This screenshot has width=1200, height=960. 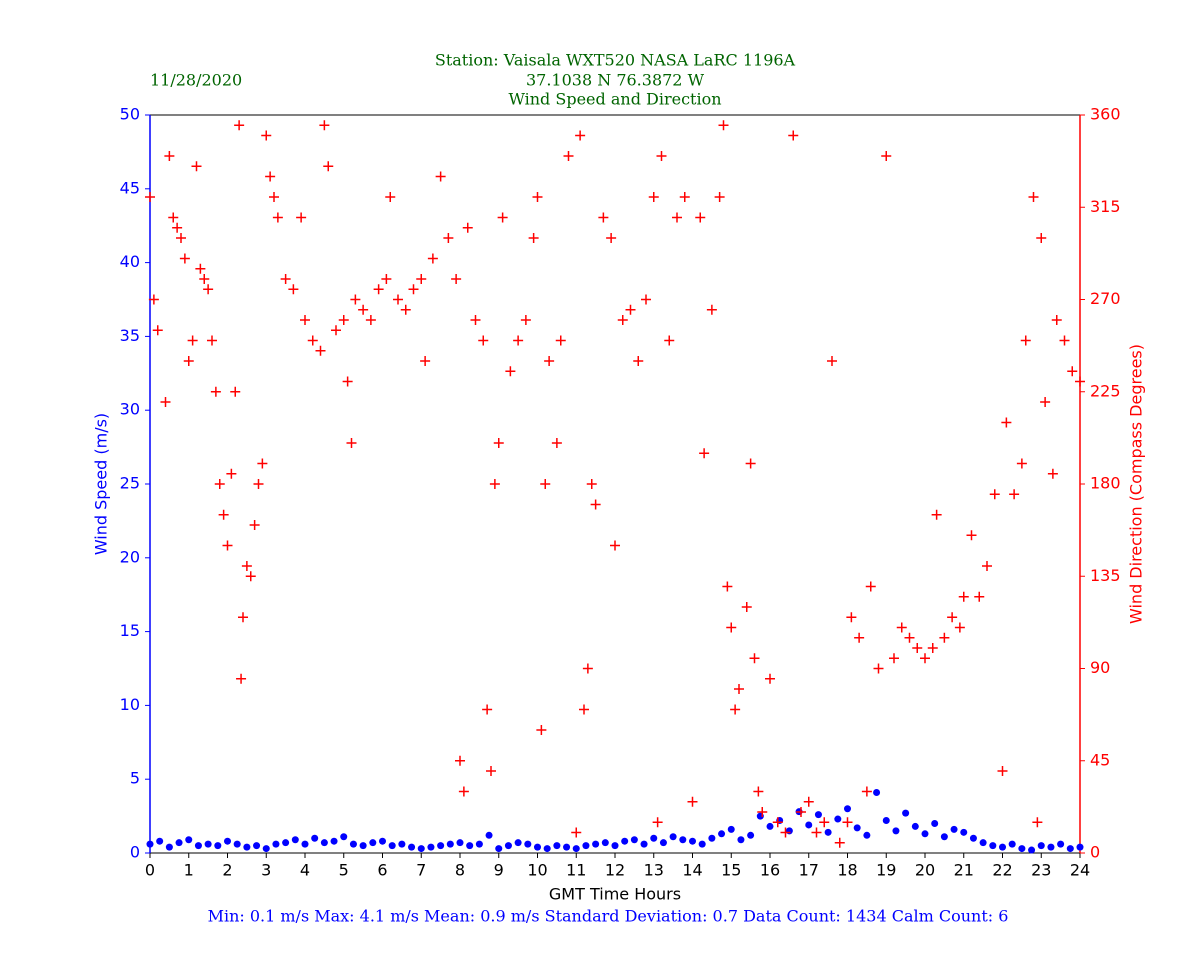 What do you see at coordinates (130, 630) in the screenshot?
I see `y-tick-label: 15` at bounding box center [130, 630].